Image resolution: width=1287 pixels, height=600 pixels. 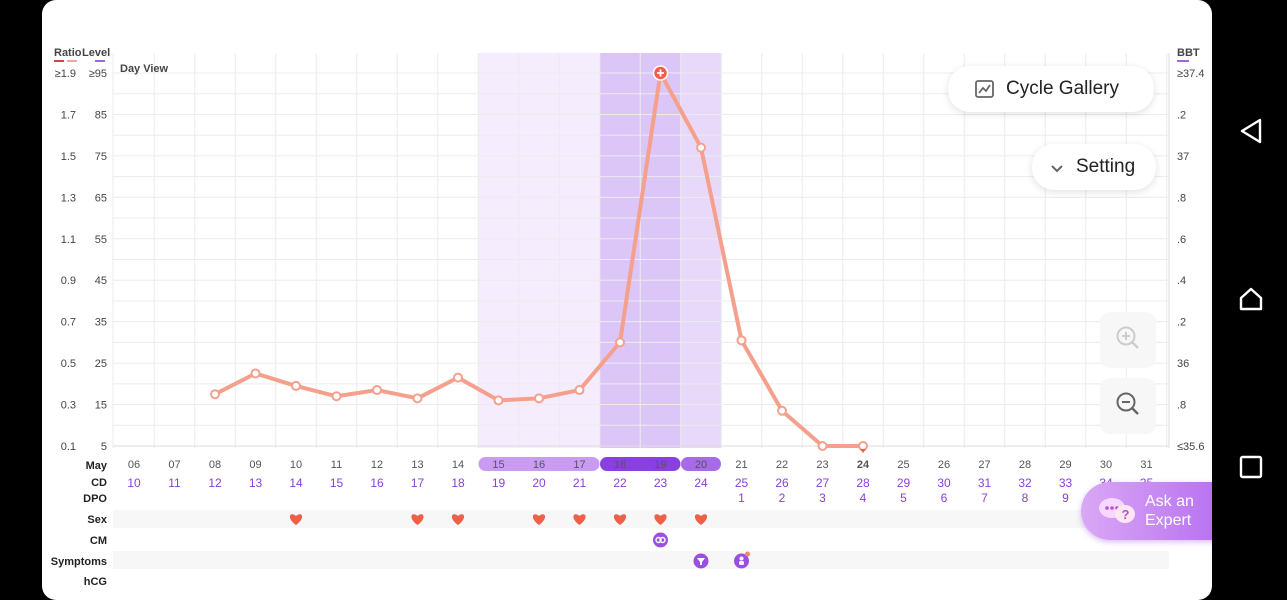 I want to click on dpo-label: 4, so click(x=863, y=498).